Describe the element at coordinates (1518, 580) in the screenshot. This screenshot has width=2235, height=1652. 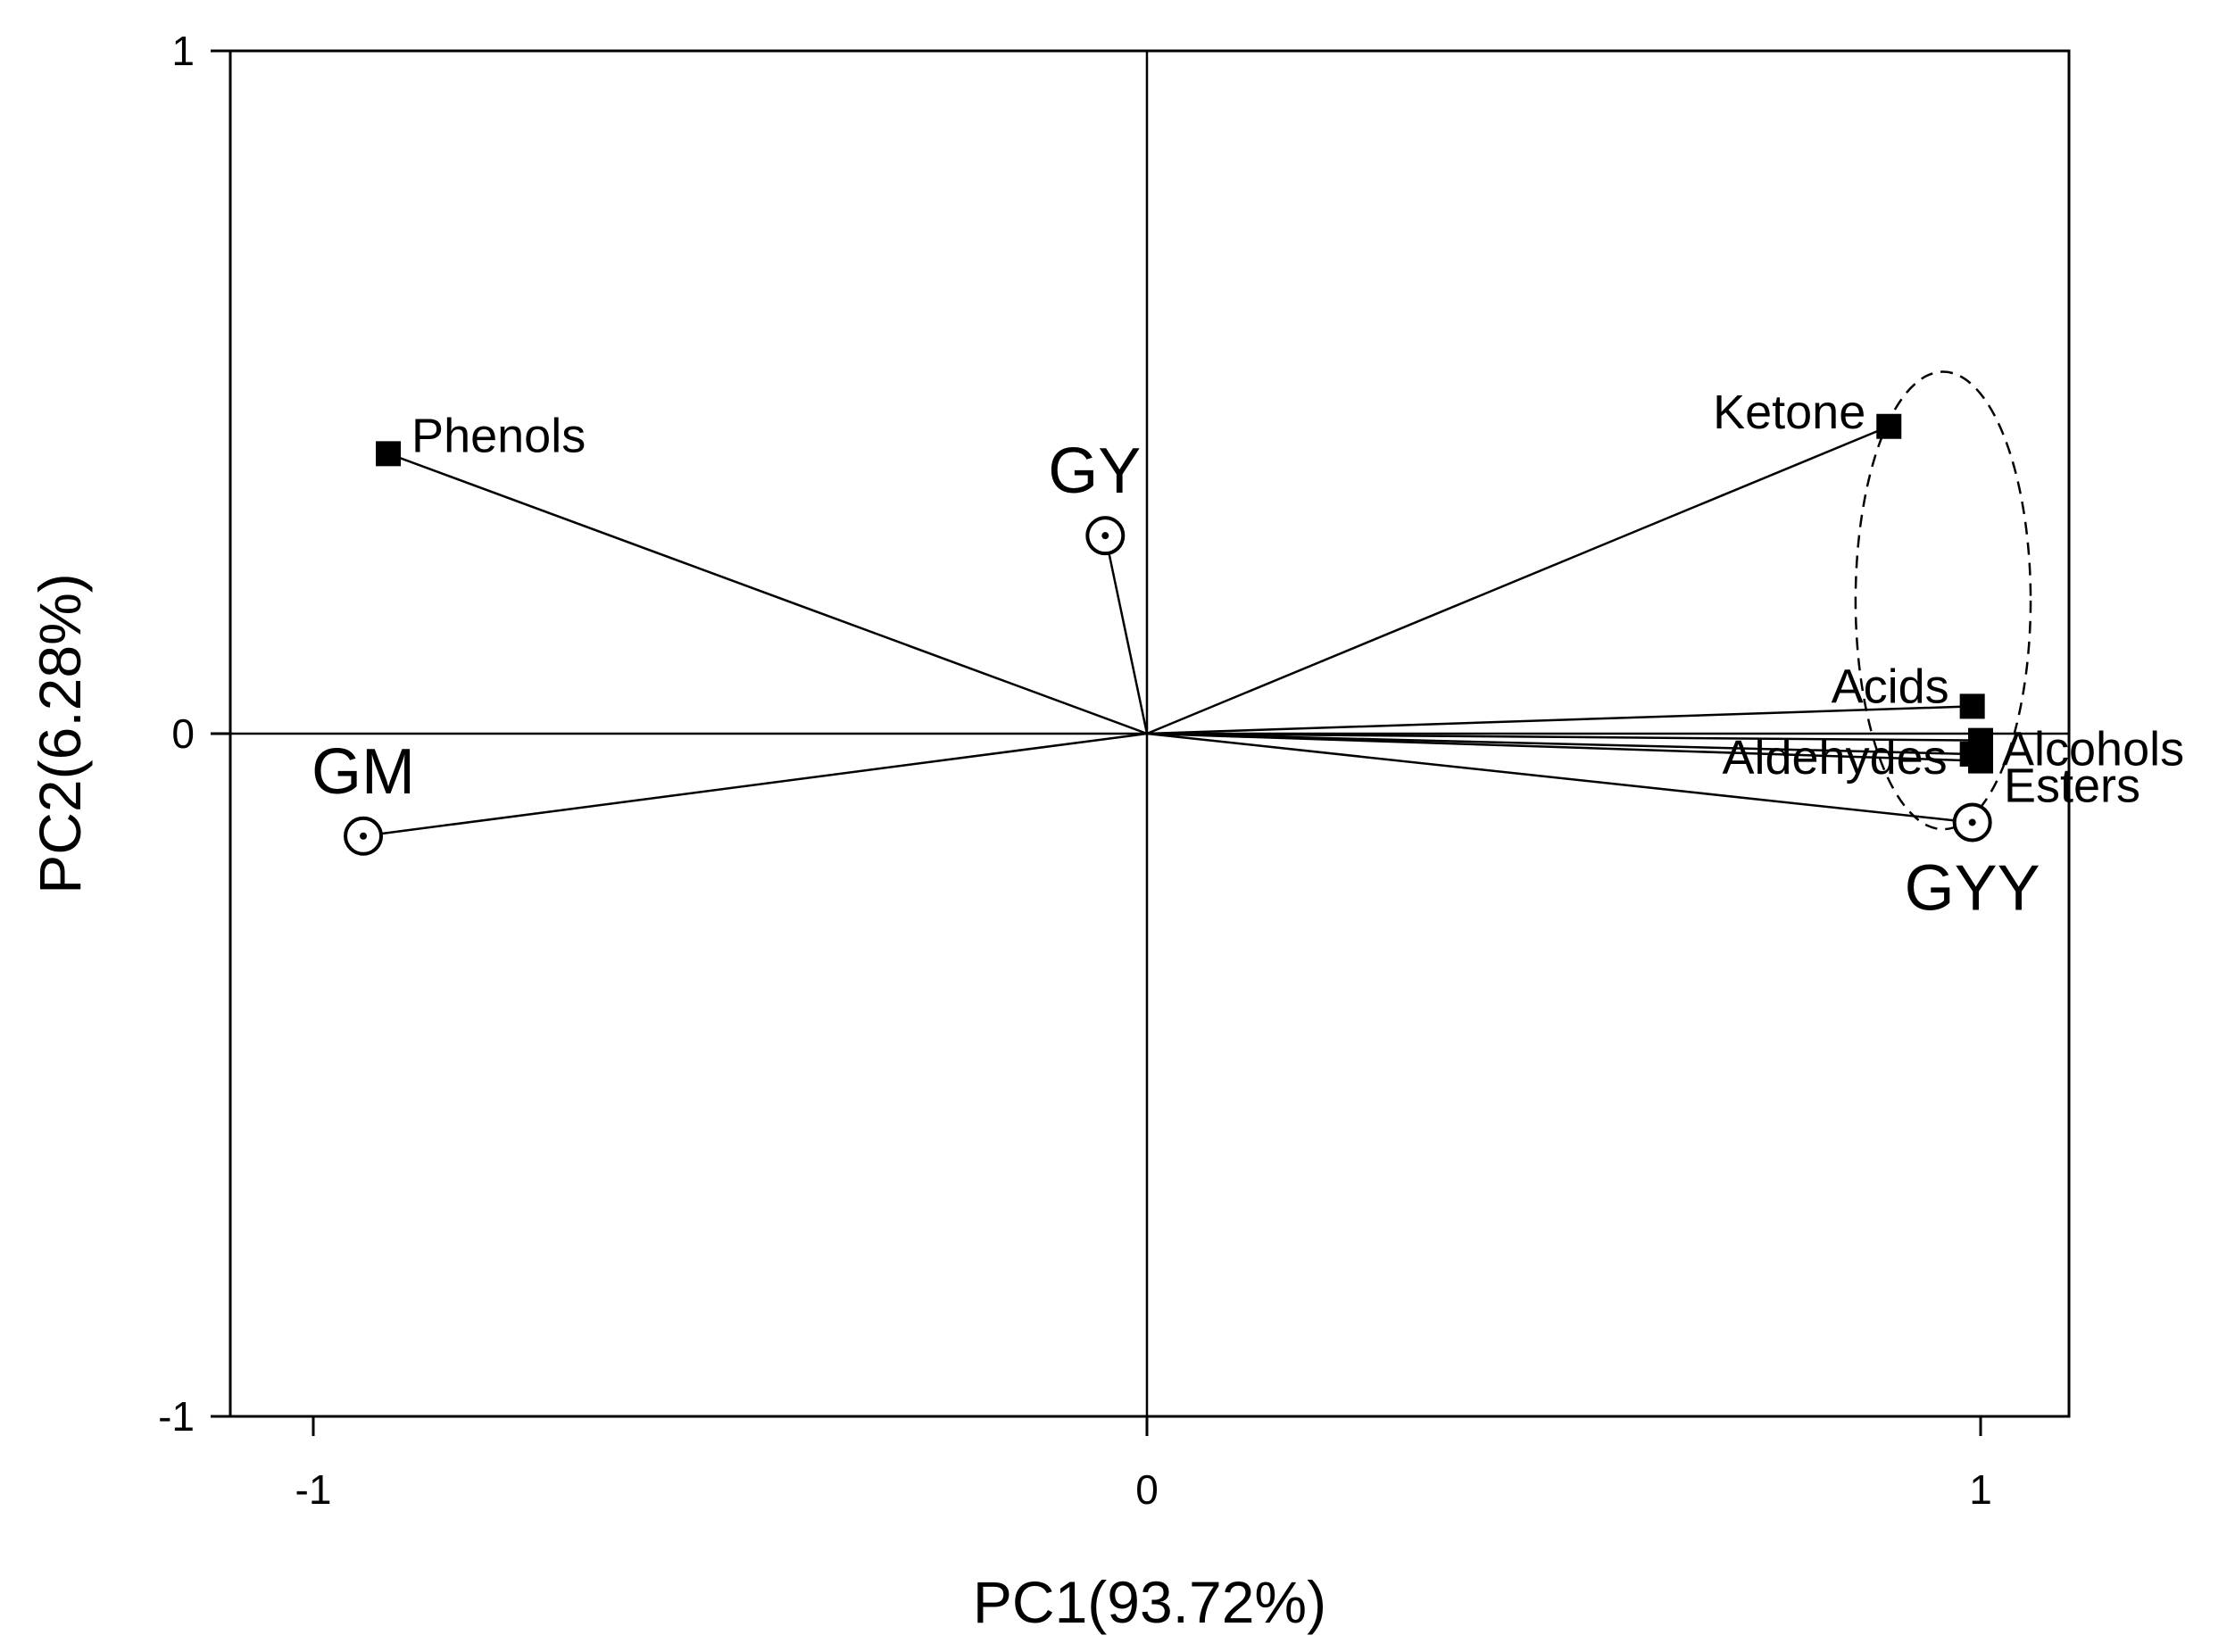
I see `vector-ketone` at that location.